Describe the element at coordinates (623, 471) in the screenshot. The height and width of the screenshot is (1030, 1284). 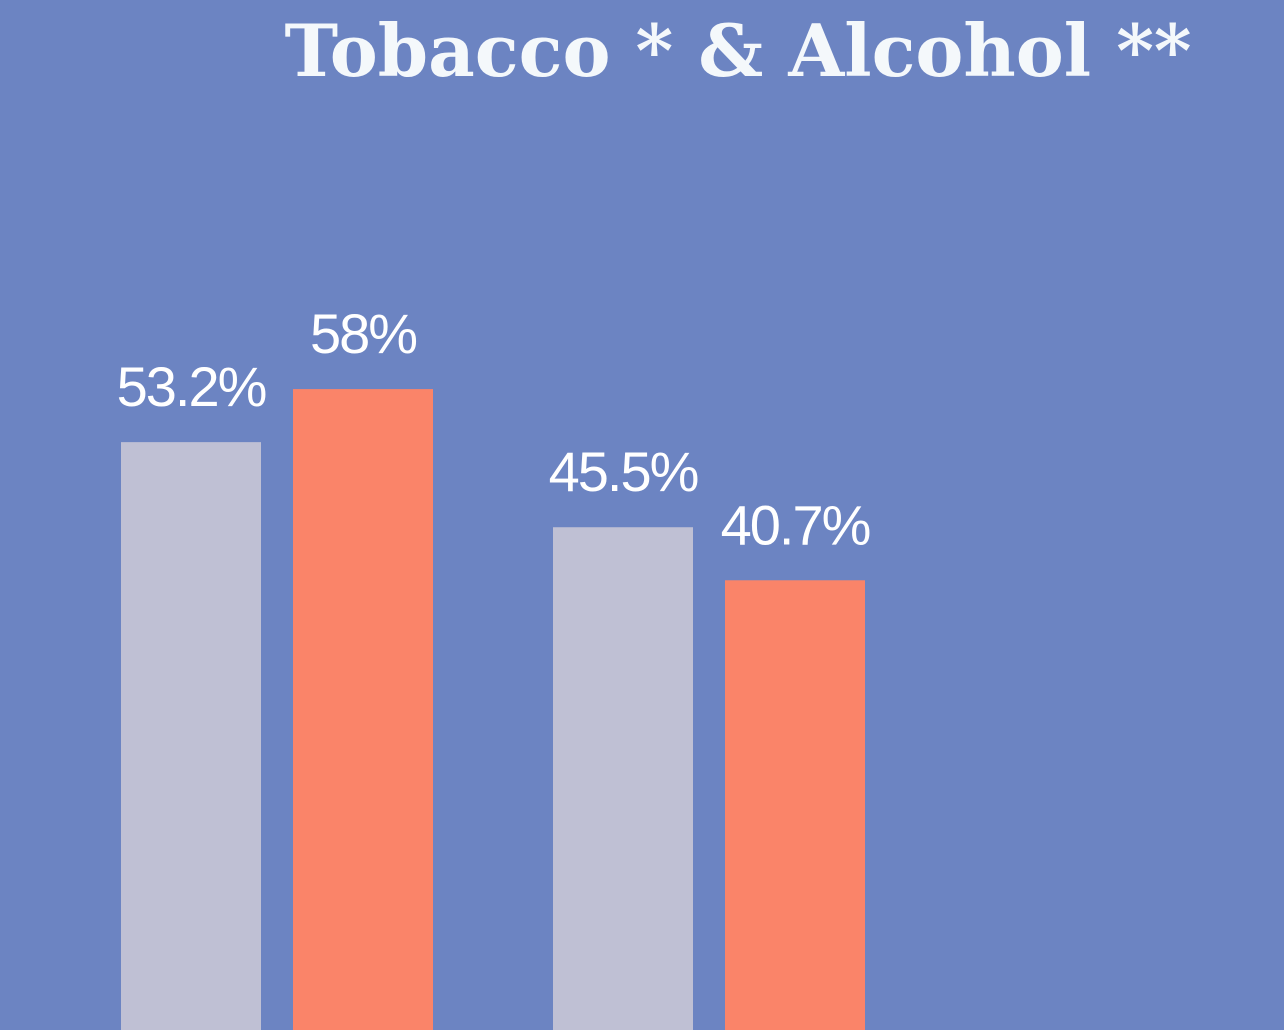
I see `value-label-series1-group2: 45.5%` at that location.